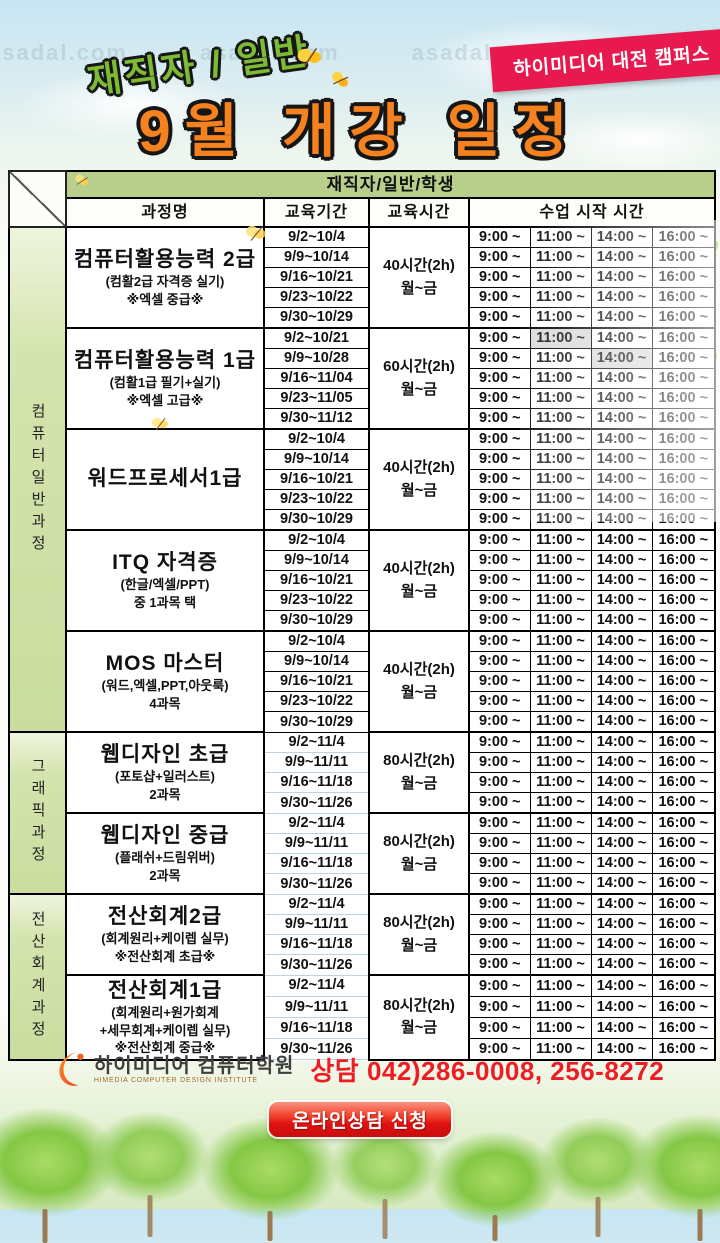 This screenshot has width=720, height=1243. Describe the element at coordinates (316, 398) in the screenshot. I see `period-cell: 9/23~11/05` at that location.